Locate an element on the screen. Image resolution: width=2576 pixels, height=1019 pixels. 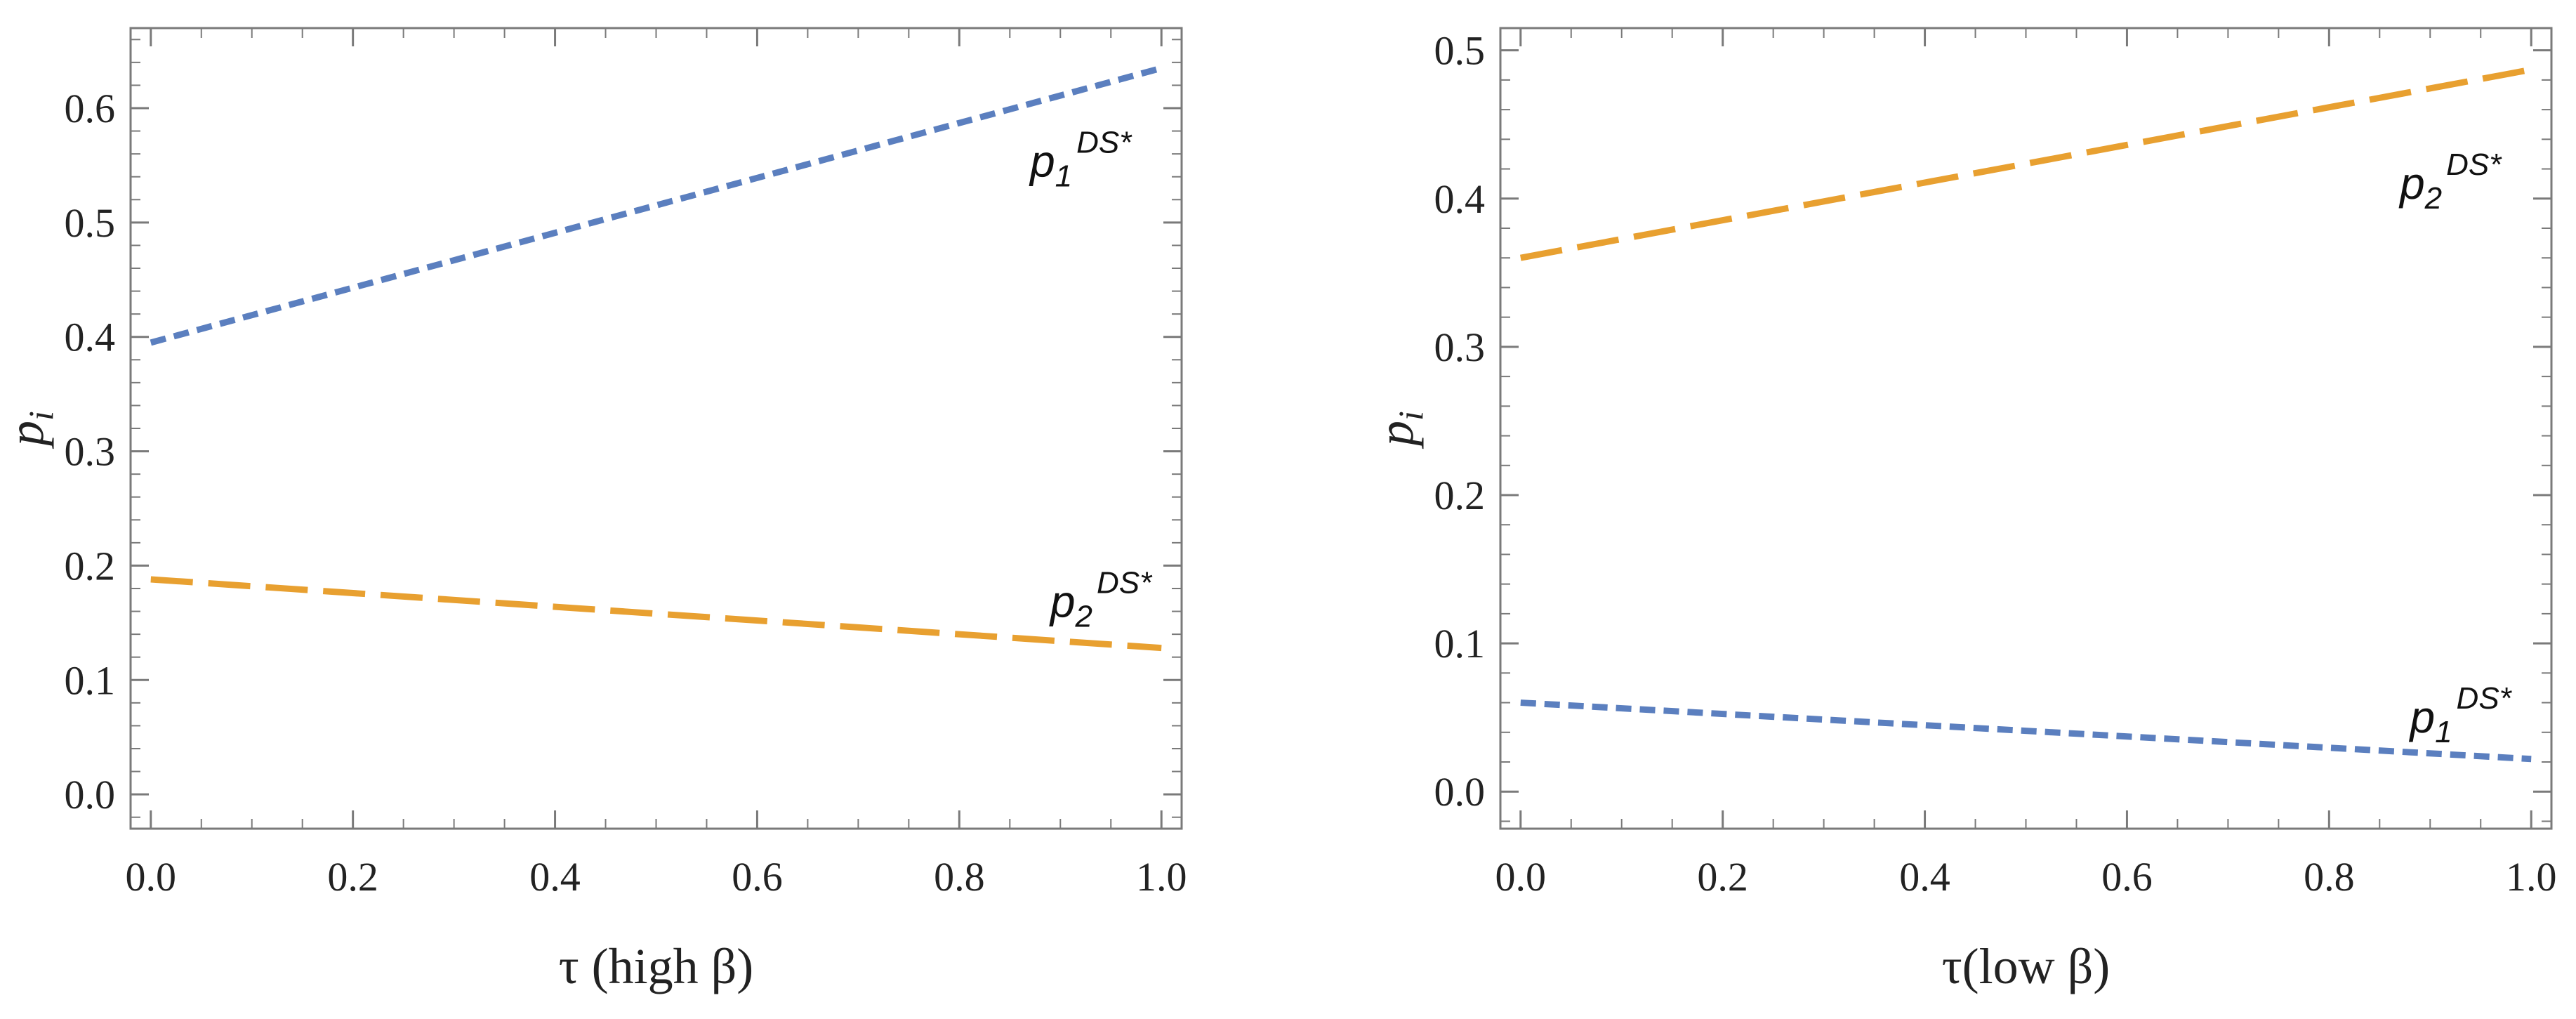
x-axis-label: τ (high β) is located at coordinates (656, 966).